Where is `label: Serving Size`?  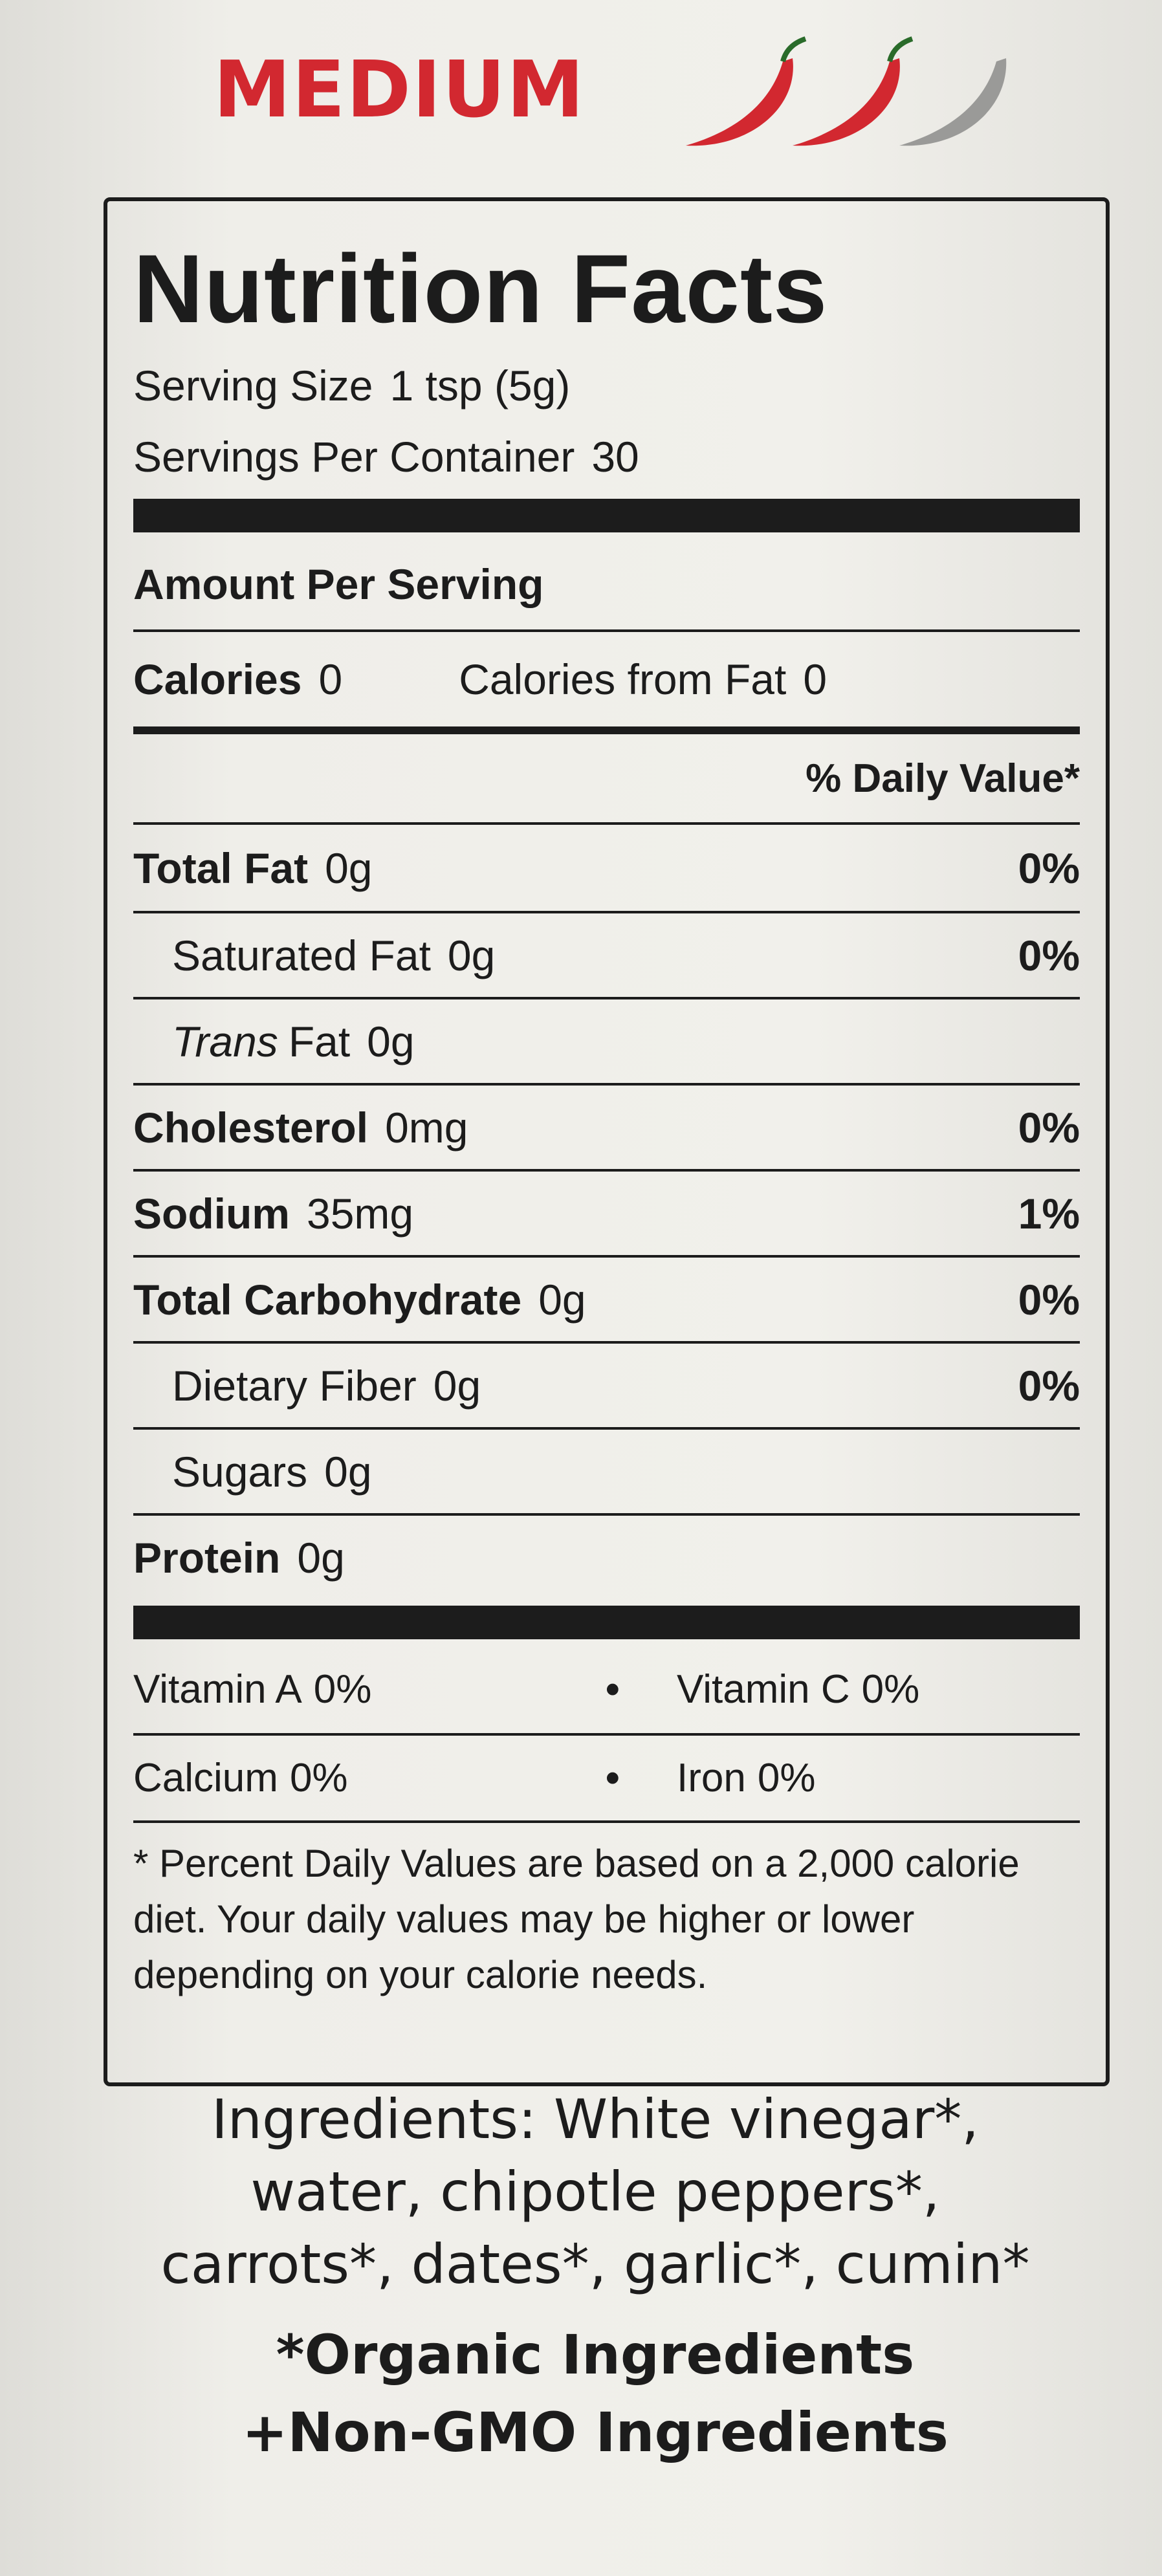 label: Serving Size is located at coordinates (253, 385).